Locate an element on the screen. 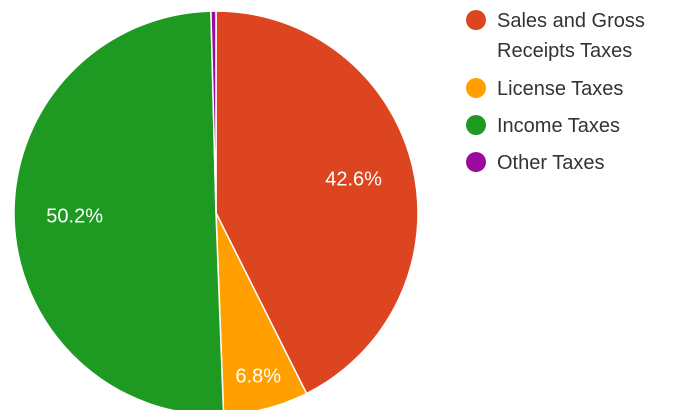  legend-label: License Taxes is located at coordinates (560, 89).